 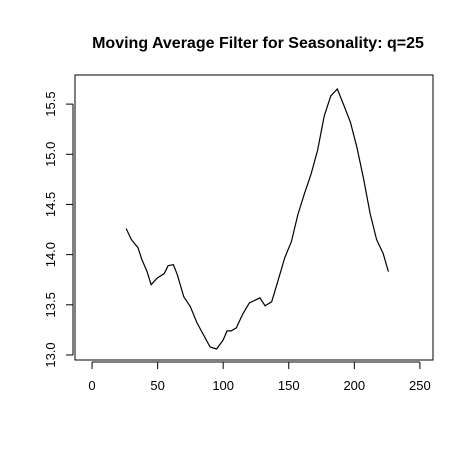 What do you see at coordinates (354, 385) in the screenshot?
I see `x-tick-label: 200` at bounding box center [354, 385].